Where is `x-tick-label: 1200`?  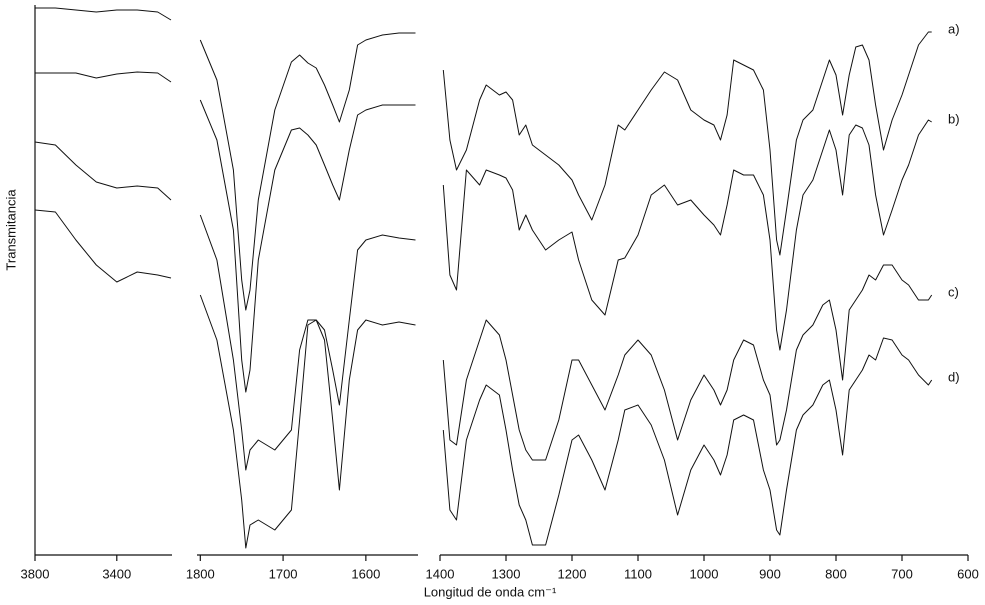 x-tick-label: 1200 is located at coordinates (572, 573).